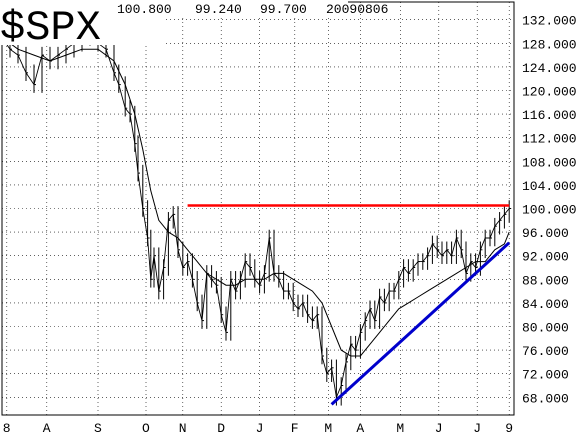 Image resolution: width=582 pixels, height=441 pixels. I want to click on y-tick-label: 100.000, so click(549, 210).